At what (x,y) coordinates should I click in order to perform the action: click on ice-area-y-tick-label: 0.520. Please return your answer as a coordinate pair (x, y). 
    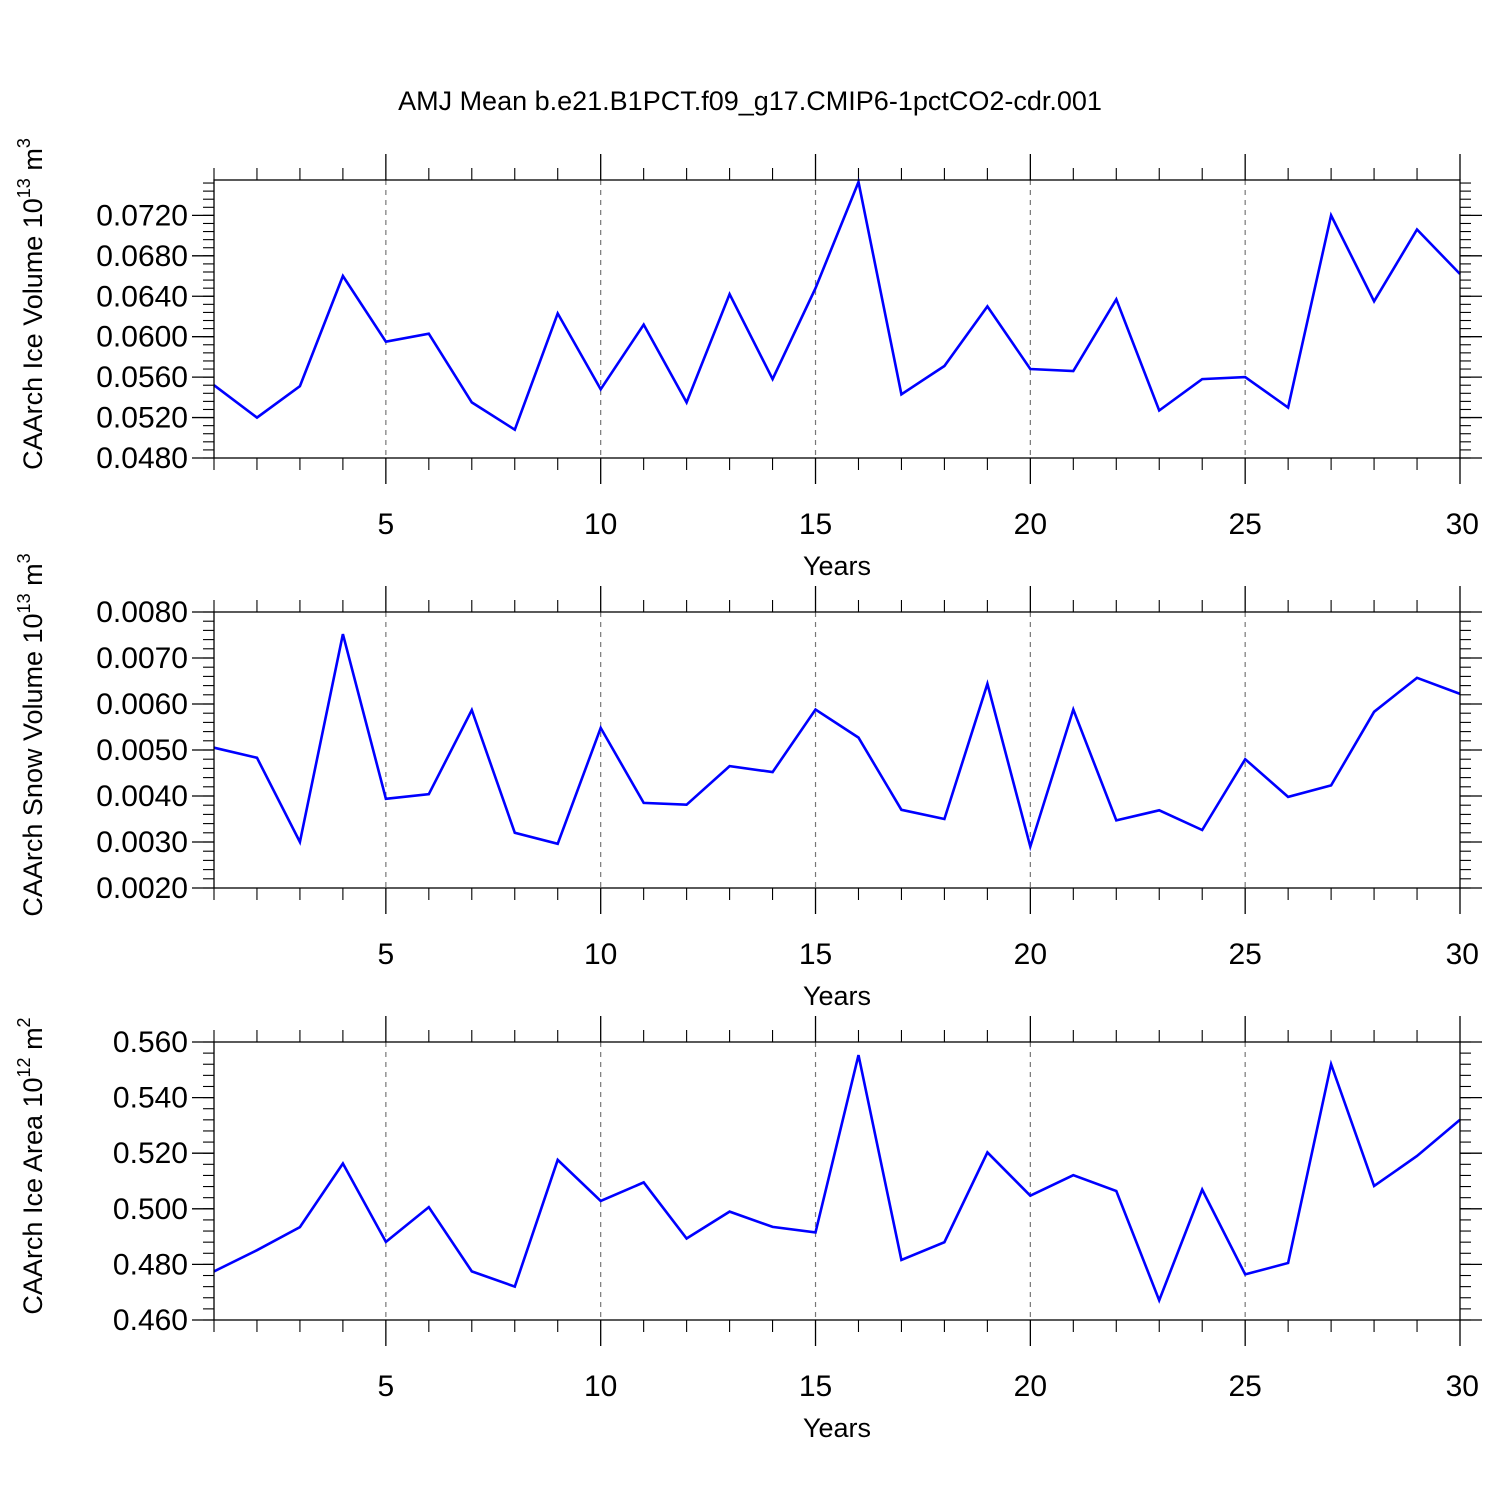
    Looking at the image, I should click on (150, 1153).